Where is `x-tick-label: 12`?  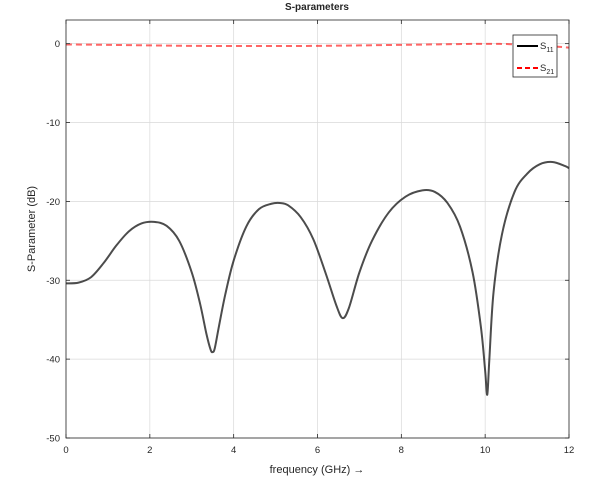
x-tick-label: 12 is located at coordinates (569, 450).